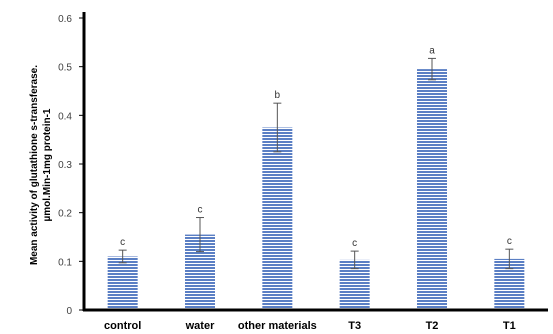  Describe the element at coordinates (432, 69) in the screenshot. I see `error-bar-t2` at that location.